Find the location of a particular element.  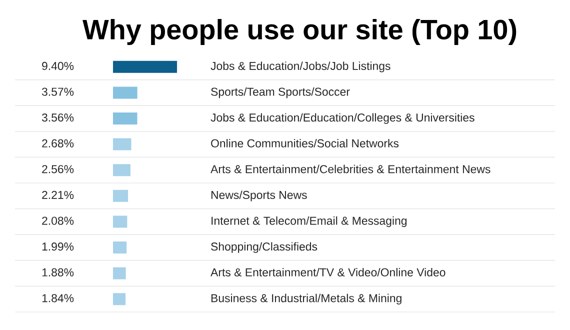

data-label: 2.08% is located at coordinates (58, 220).